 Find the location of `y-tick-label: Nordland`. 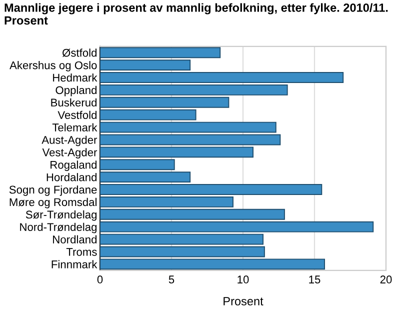

y-tick-label: Nordland is located at coordinates (75, 239).